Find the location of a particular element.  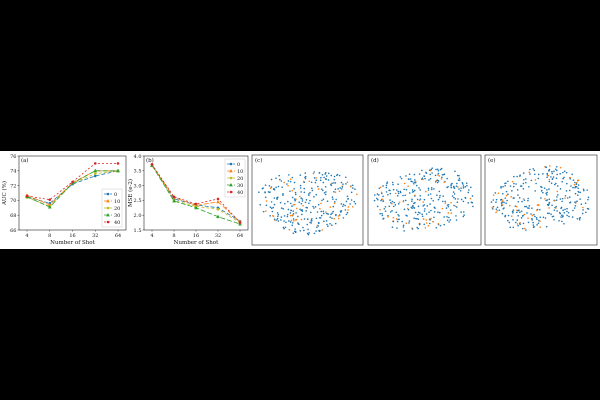

panel-label: (c) is located at coordinates (258, 160).